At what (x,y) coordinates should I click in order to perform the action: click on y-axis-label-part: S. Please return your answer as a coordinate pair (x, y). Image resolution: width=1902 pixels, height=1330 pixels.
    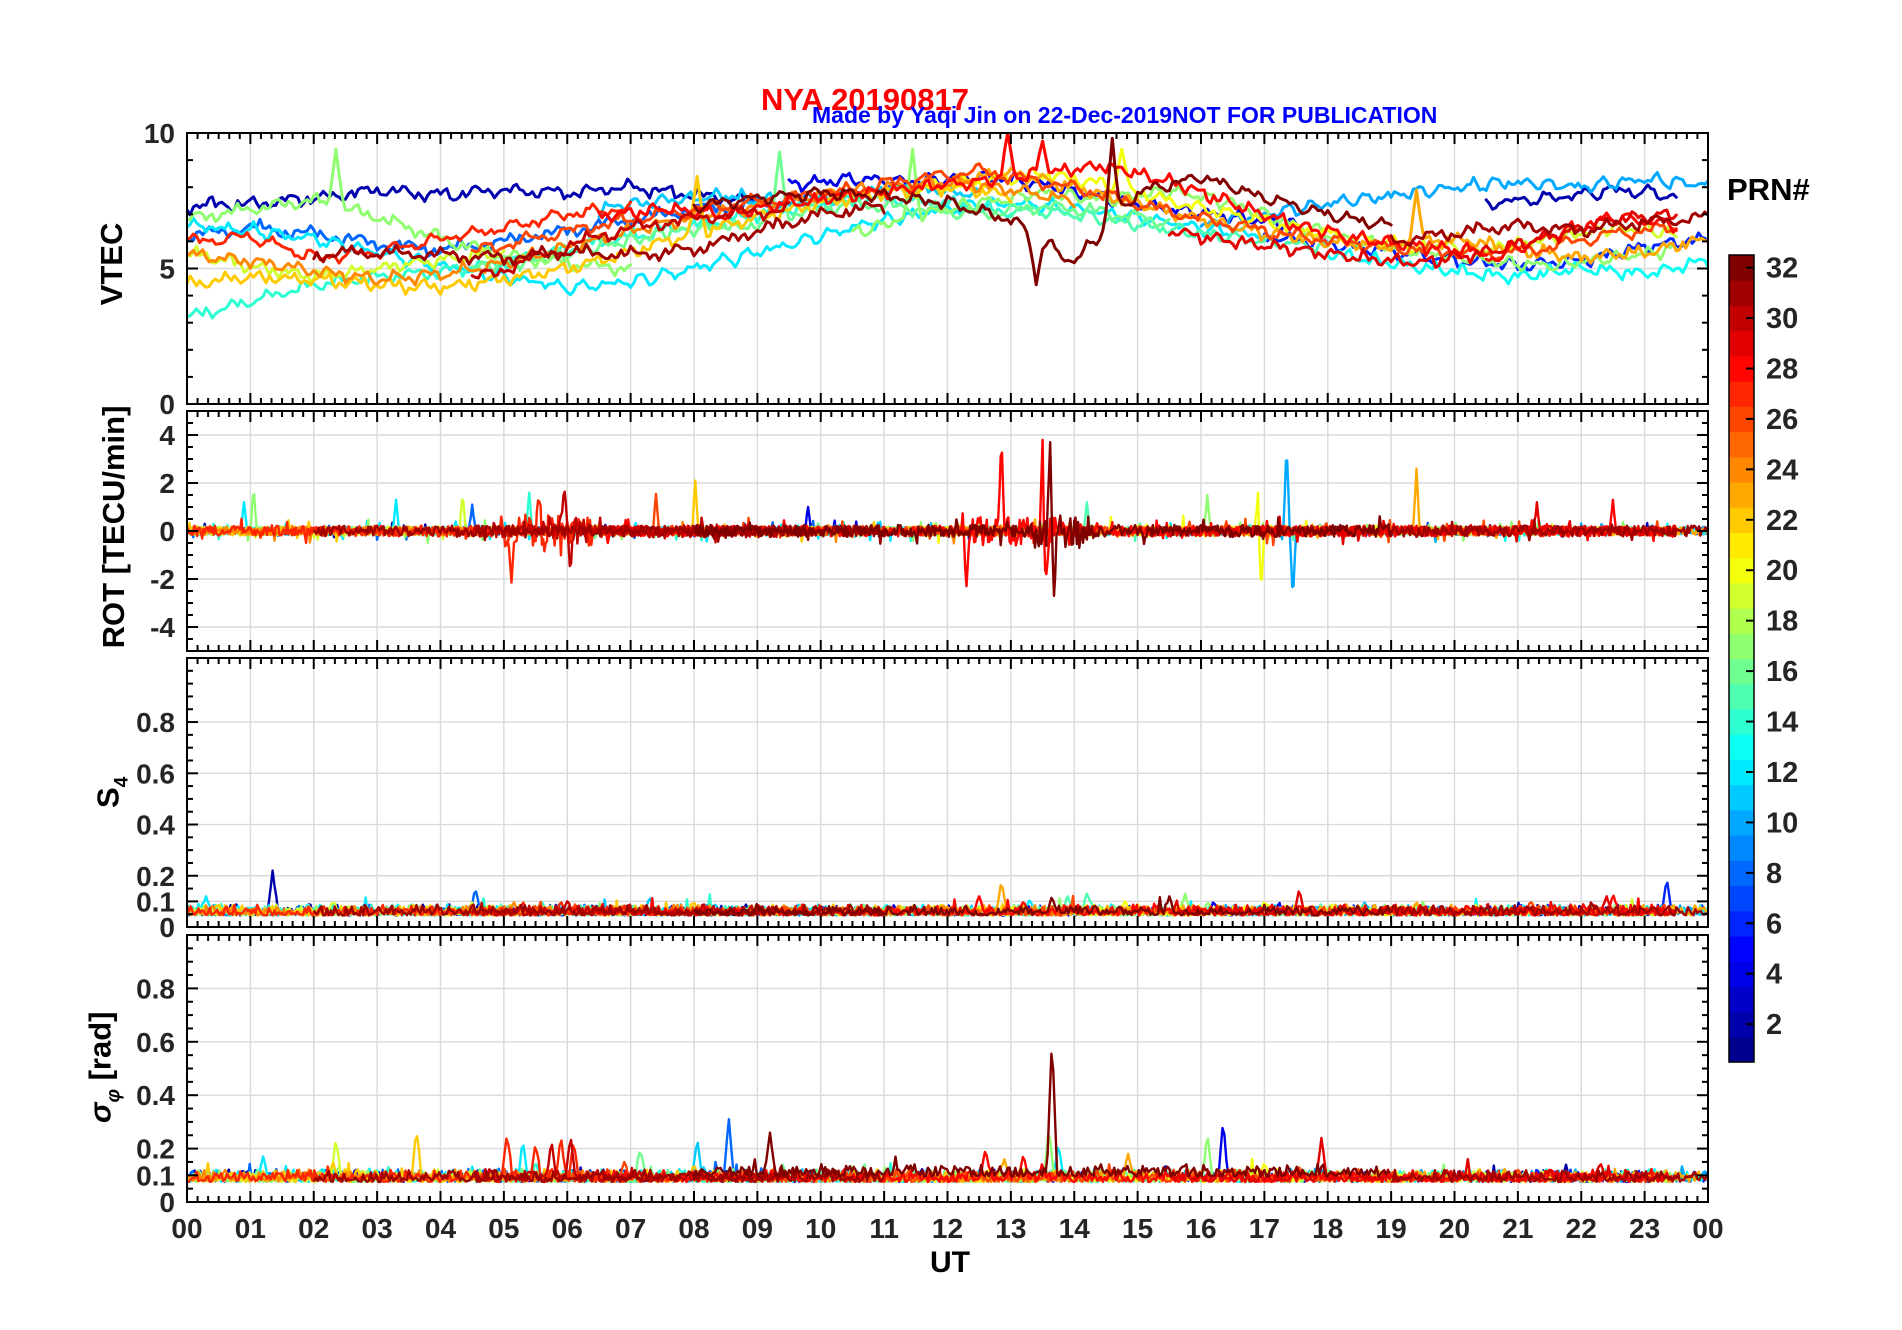
    Looking at the image, I should click on (108, 798).